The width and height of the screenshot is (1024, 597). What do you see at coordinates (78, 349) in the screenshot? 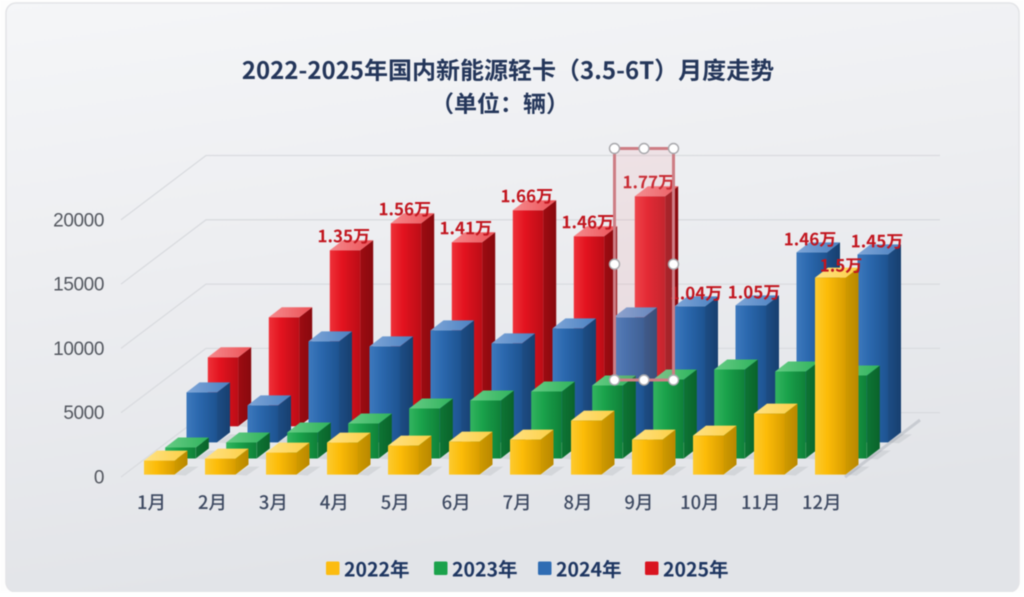
I see `svg-text: 10000` at bounding box center [78, 349].